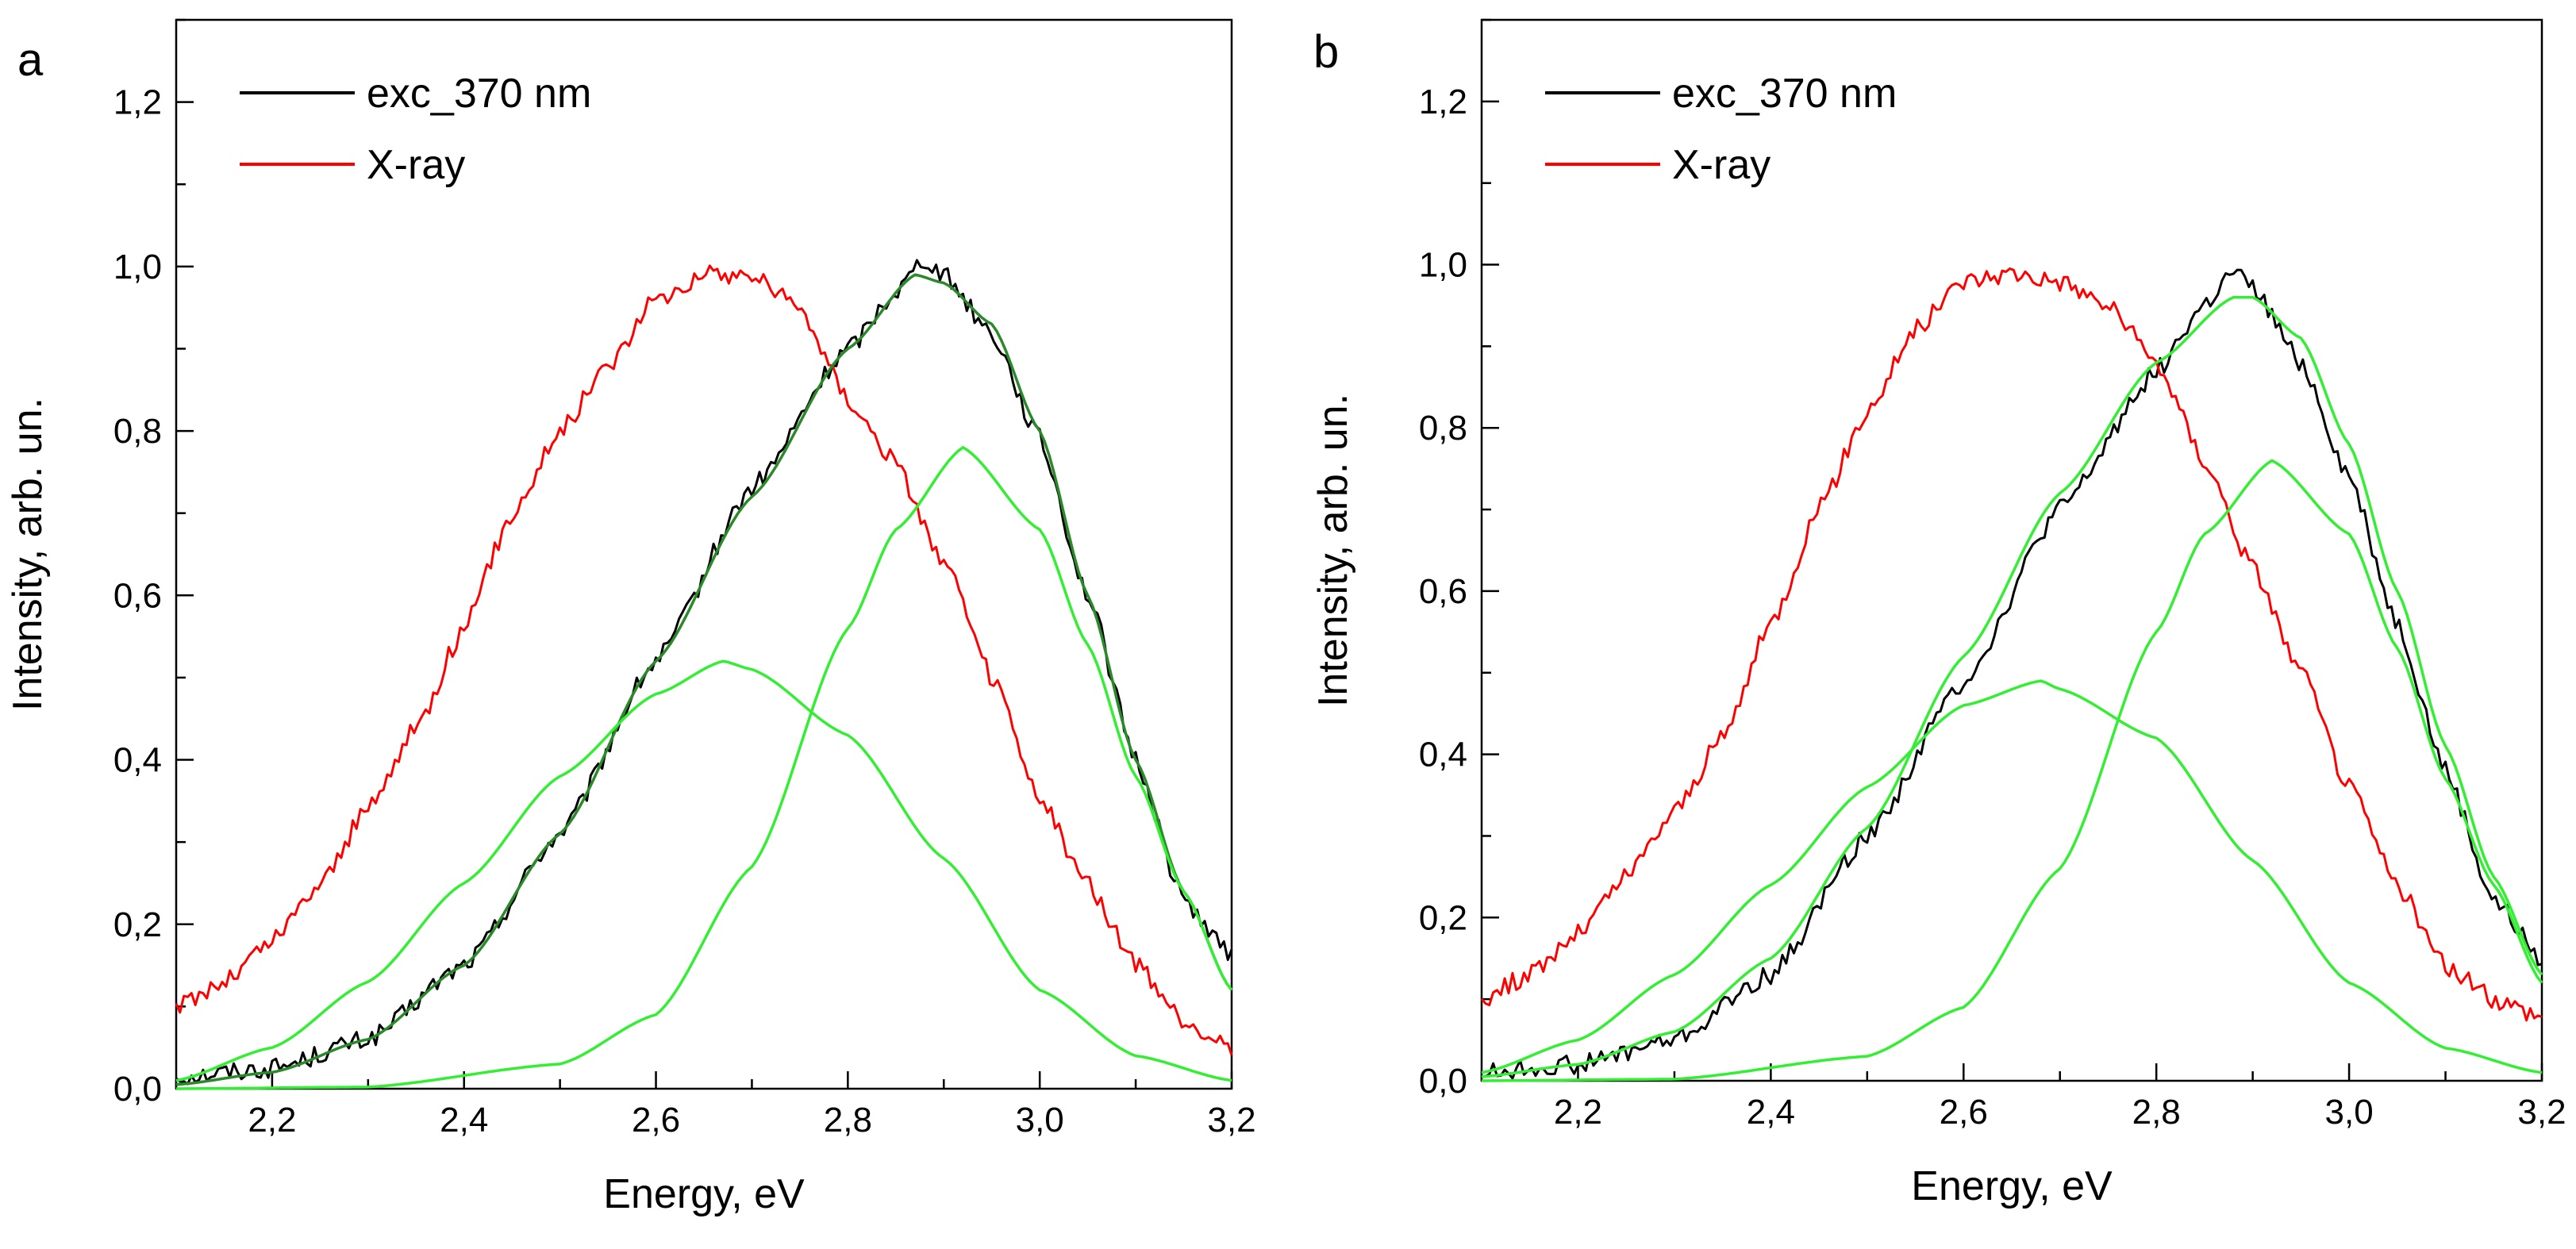 Image resolution: width=2576 pixels, height=1249 pixels. Describe the element at coordinates (1326, 52) in the screenshot. I see `panel-letter: b` at that location.